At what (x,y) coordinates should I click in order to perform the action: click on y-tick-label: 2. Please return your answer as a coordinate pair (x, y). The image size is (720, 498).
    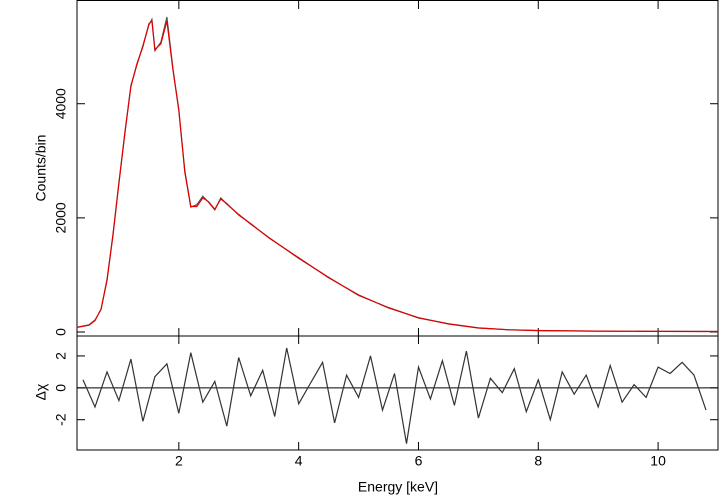
    Looking at the image, I should click on (61, 356).